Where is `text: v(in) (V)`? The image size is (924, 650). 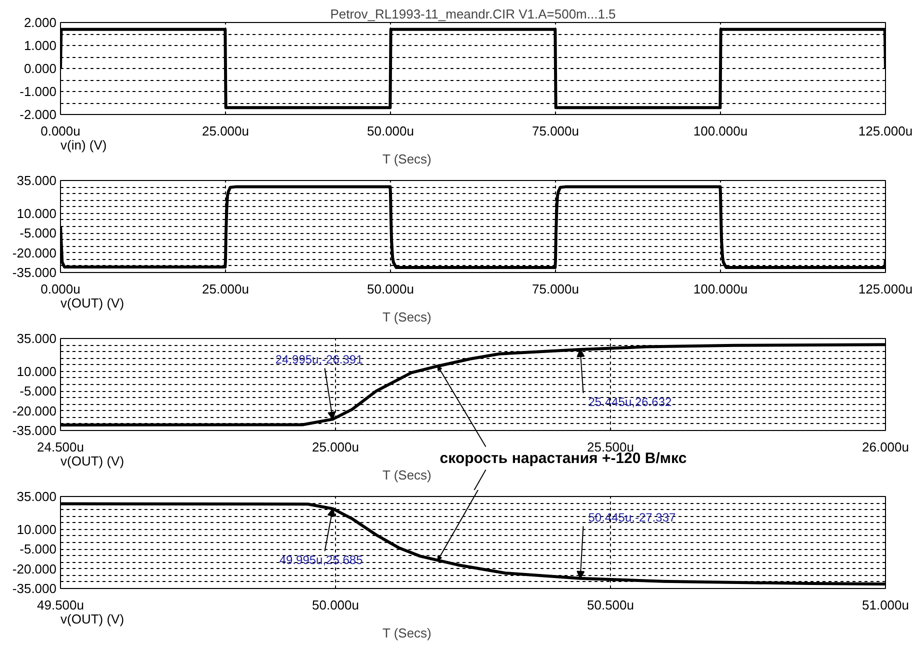
text: v(in) (V) is located at coordinates (83, 145).